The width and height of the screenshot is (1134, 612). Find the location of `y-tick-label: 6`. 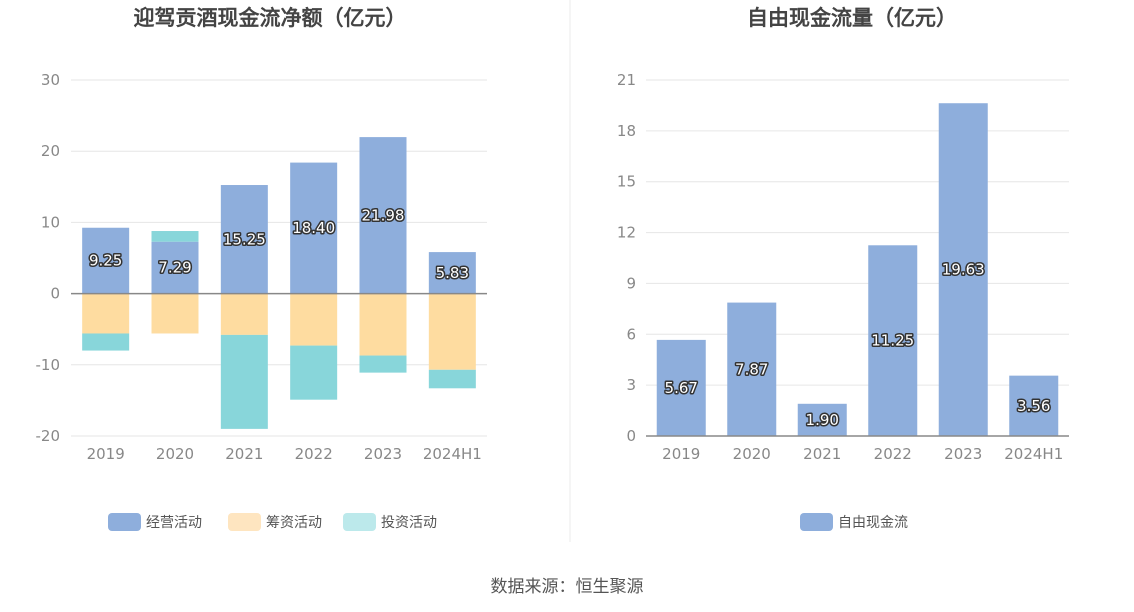

y-tick-label: 6 is located at coordinates (631, 334).